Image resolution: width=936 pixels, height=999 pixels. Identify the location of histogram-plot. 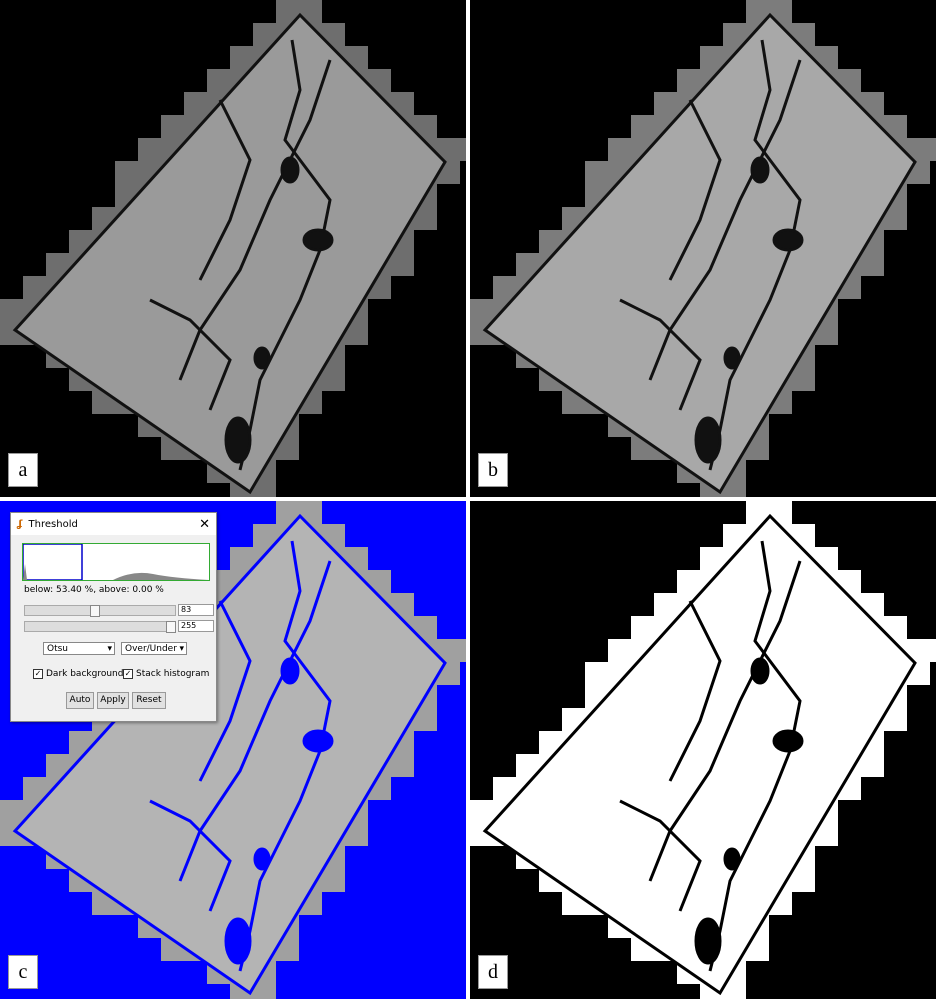
(115, 562).